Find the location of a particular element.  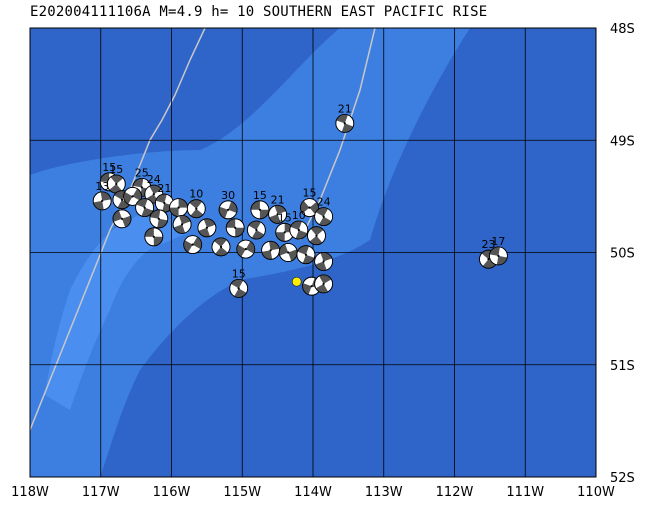

event-depth-label: 25 is located at coordinates (142, 172).